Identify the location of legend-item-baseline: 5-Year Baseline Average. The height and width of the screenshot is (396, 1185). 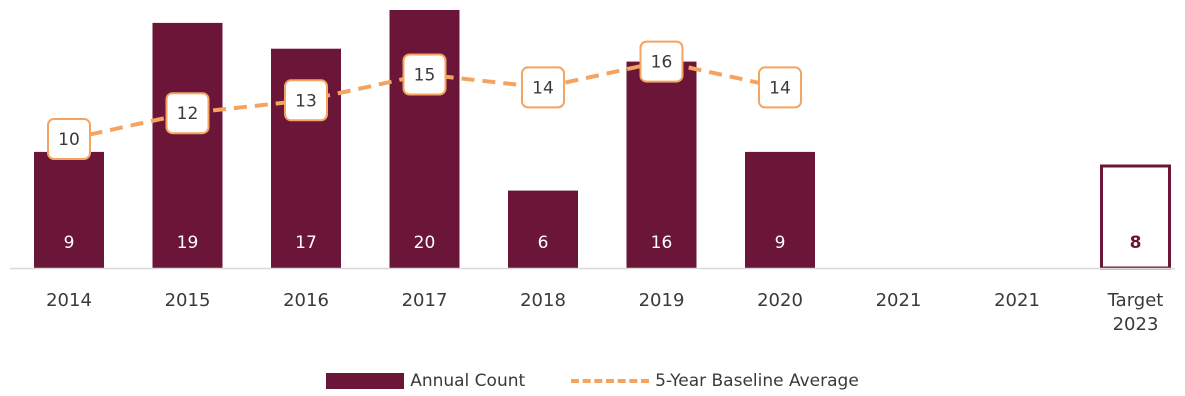
(715, 381).